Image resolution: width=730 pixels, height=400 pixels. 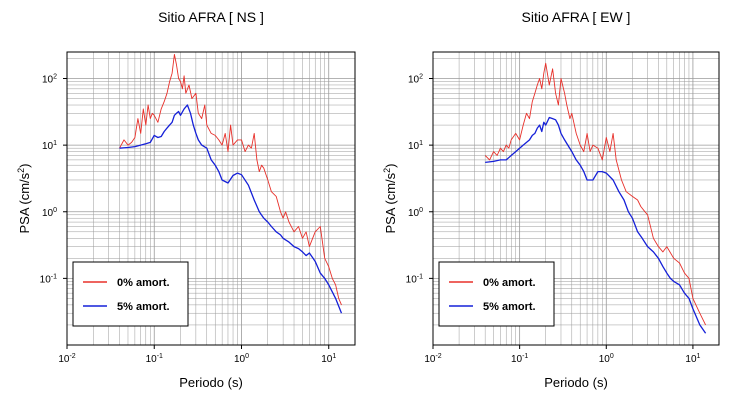 I want to click on chart-title: Sitio AFRA [ EW ], so click(x=576, y=17).